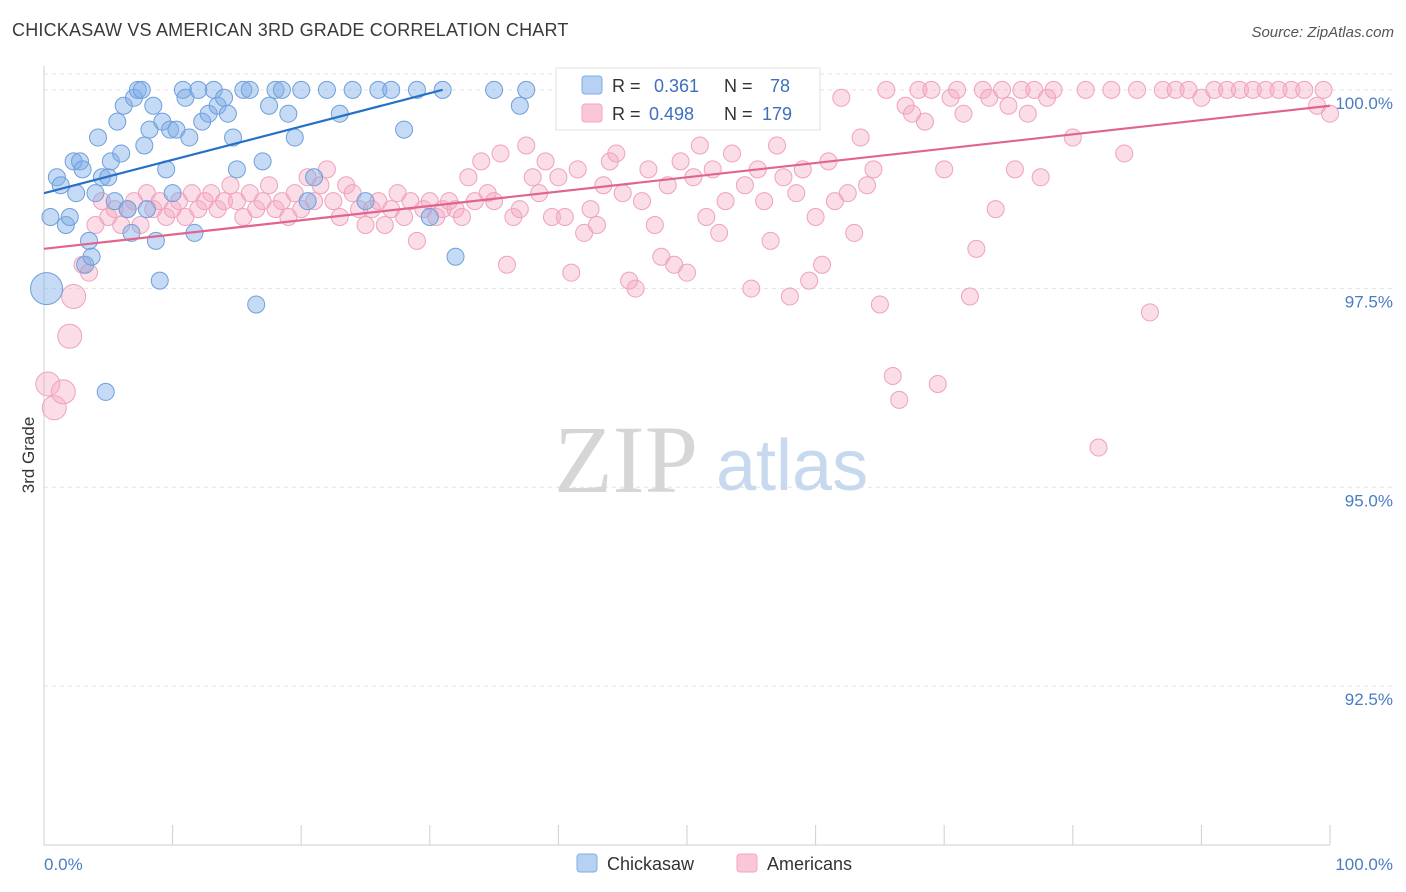 This screenshot has height=892, width=1406. I want to click on source-label: Source: ZipAtlas.com, so click(1322, 32).